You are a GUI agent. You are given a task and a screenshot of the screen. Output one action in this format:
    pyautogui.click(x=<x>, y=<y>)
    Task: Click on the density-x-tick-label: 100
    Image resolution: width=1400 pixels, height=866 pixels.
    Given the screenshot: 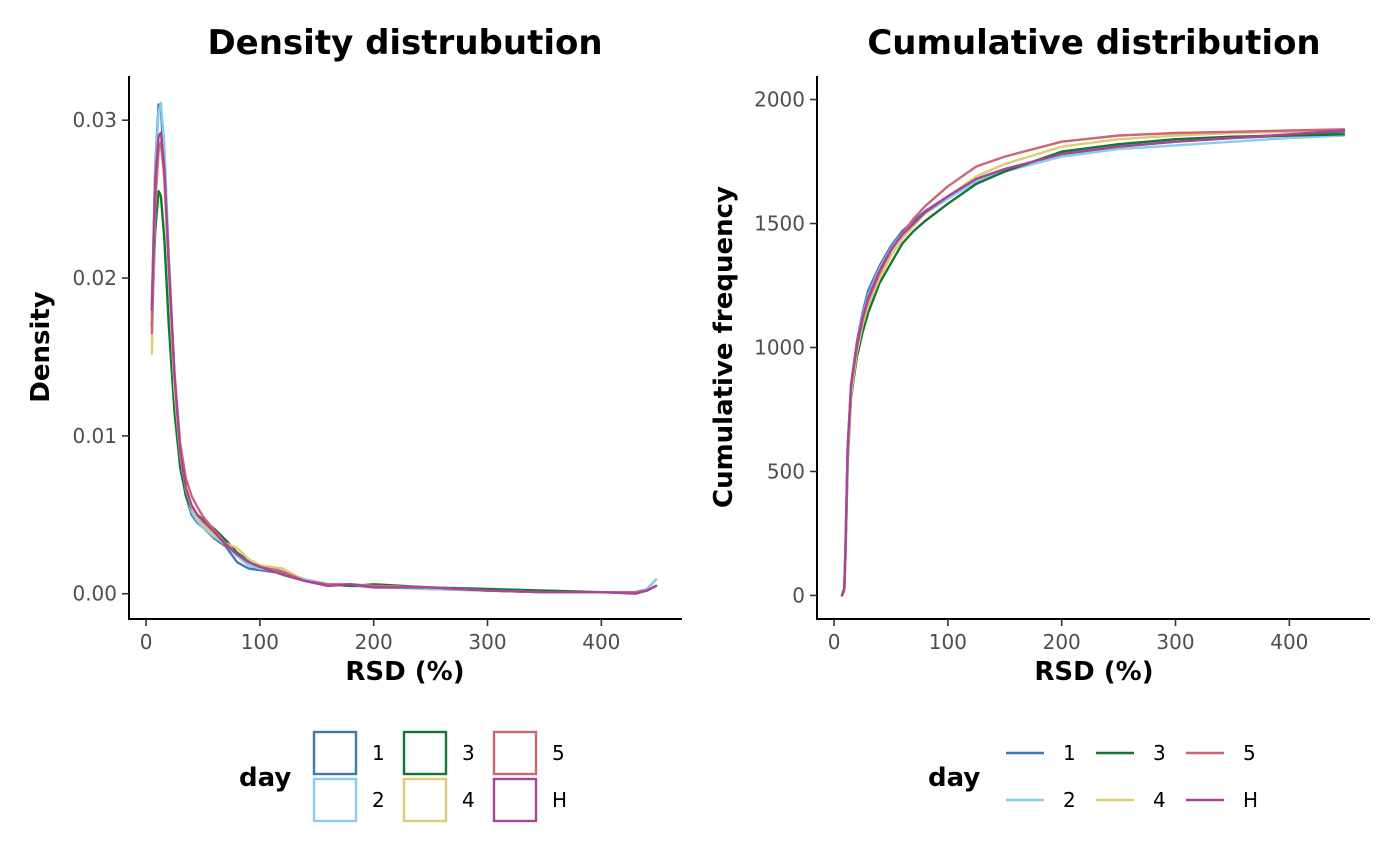 What is the action you would take?
    pyautogui.click(x=260, y=642)
    